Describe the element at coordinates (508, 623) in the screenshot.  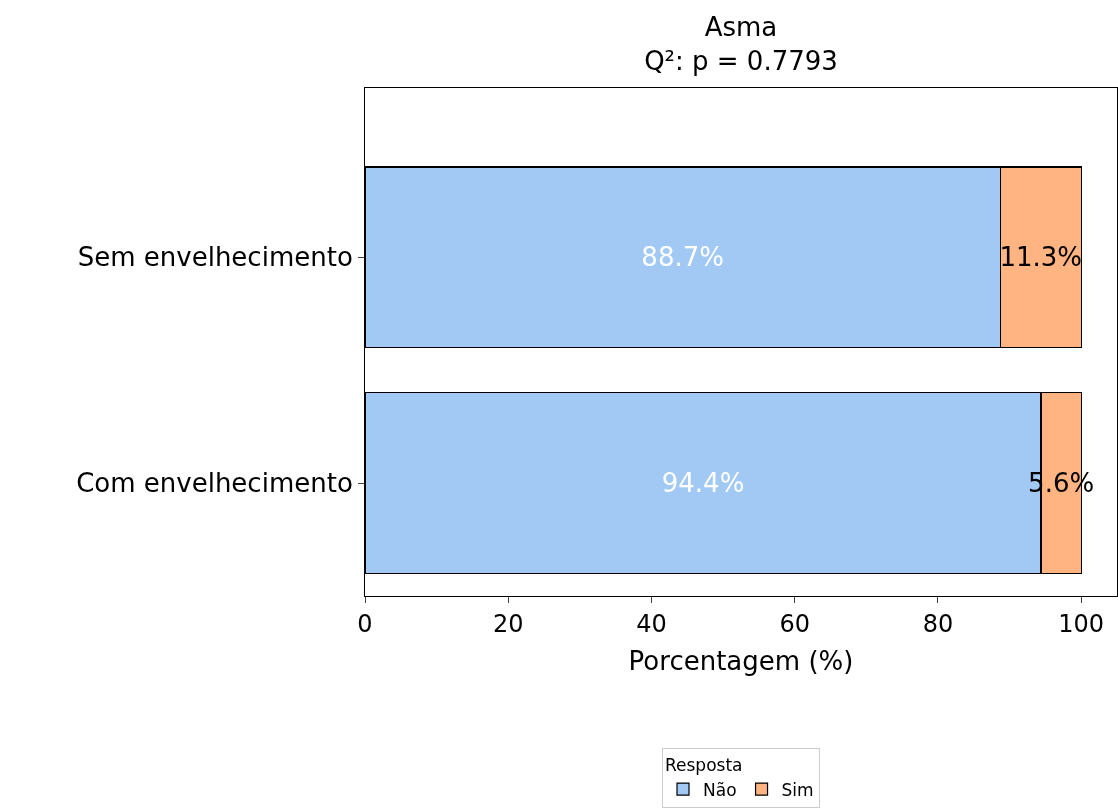
I see `x-tick-label: 20` at that location.